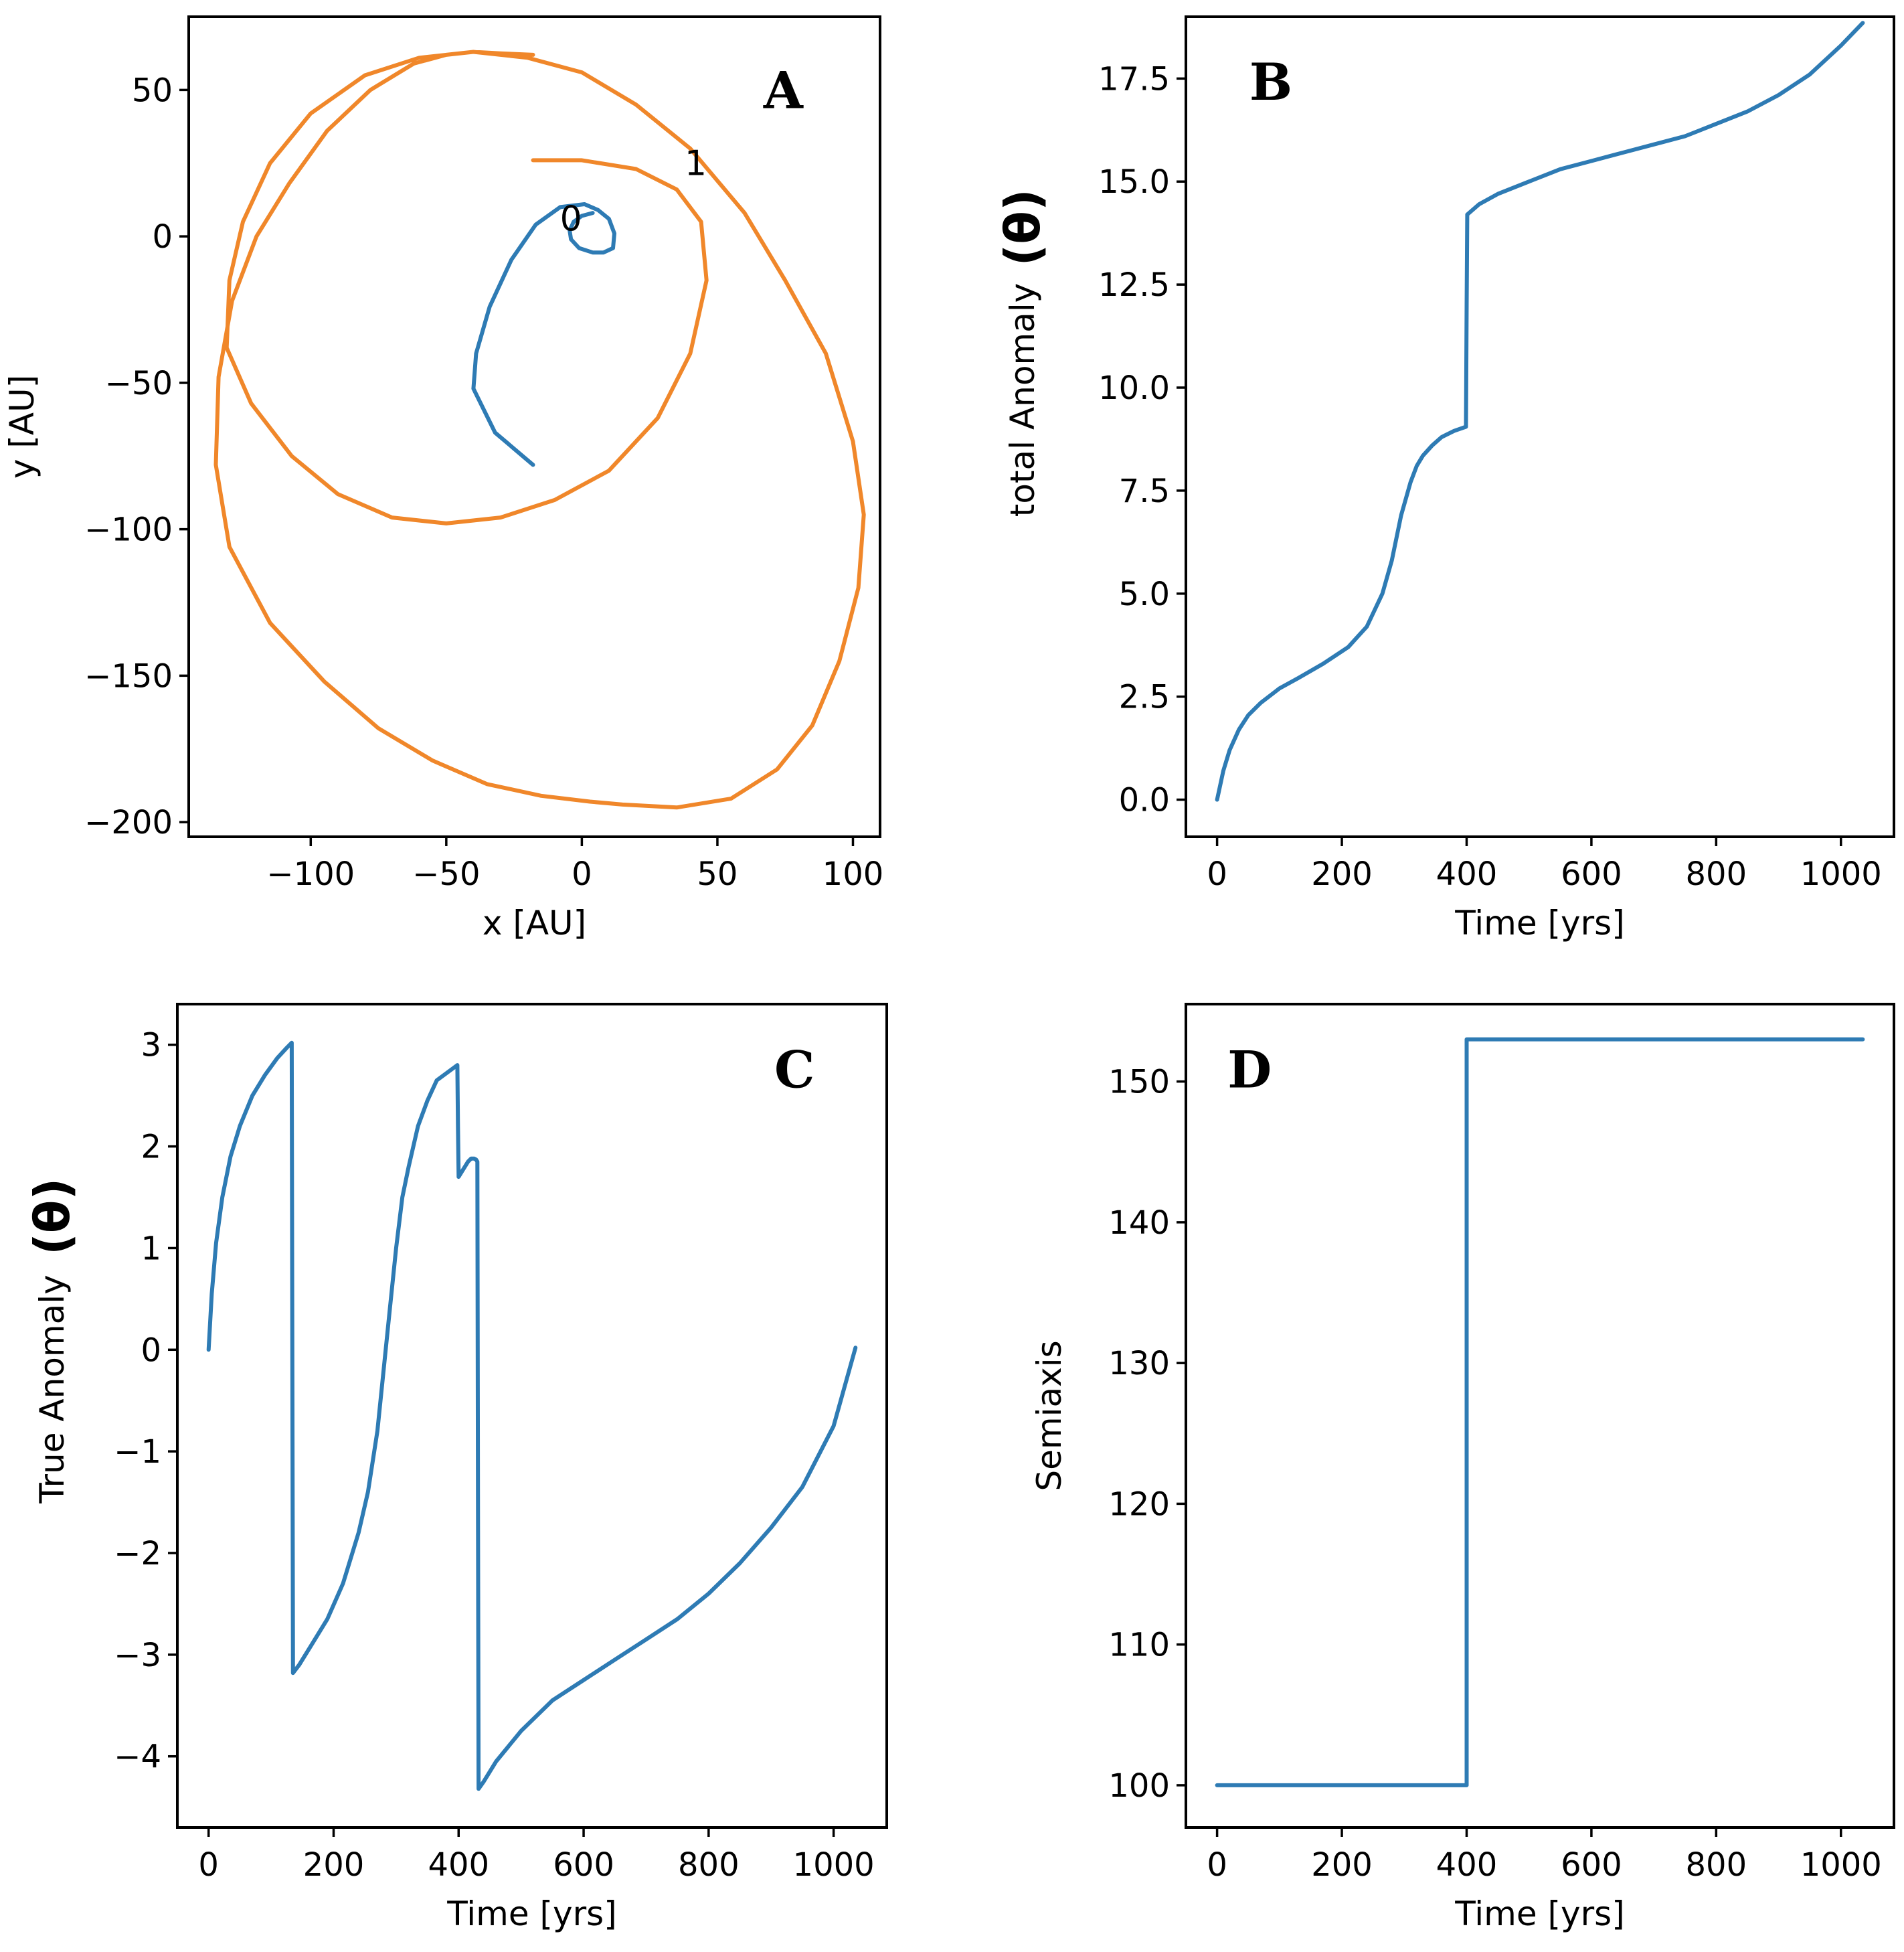  Describe the element at coordinates (151, 1045) in the screenshot. I see `y-tick-label: 3` at that location.